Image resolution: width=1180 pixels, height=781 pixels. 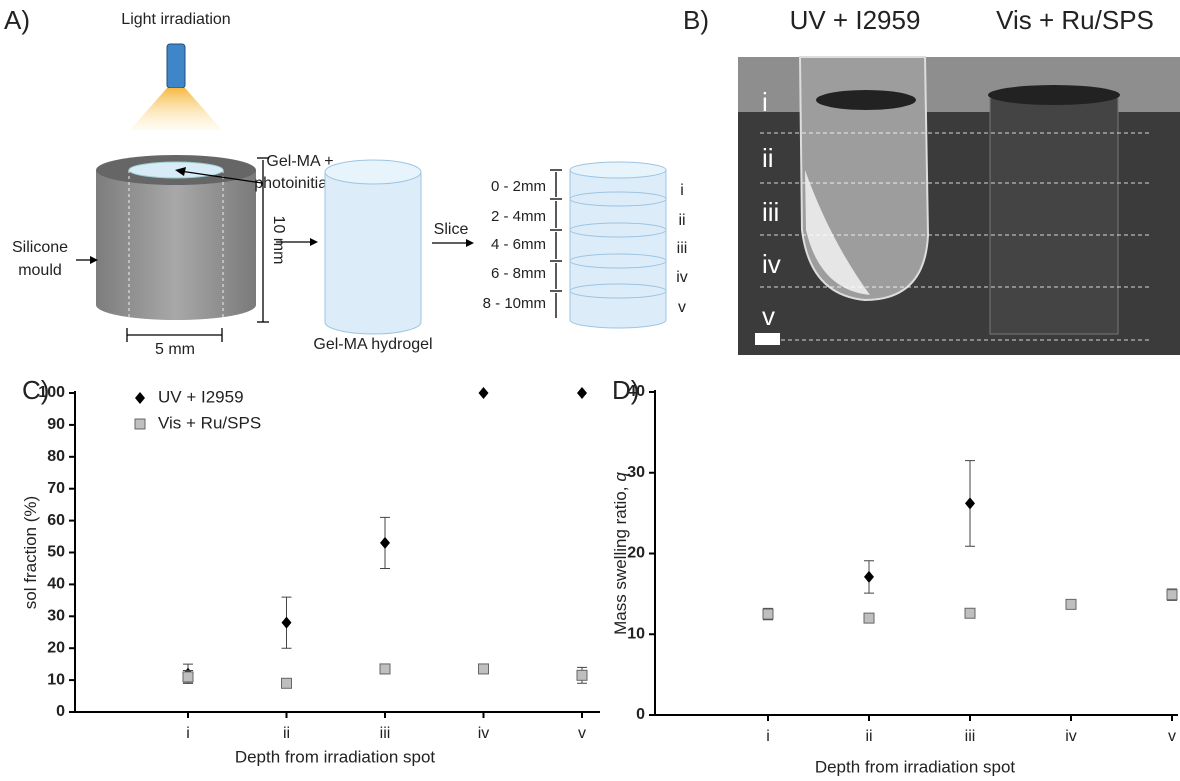 I want to click on slice-name: iv, so click(x=682, y=277).